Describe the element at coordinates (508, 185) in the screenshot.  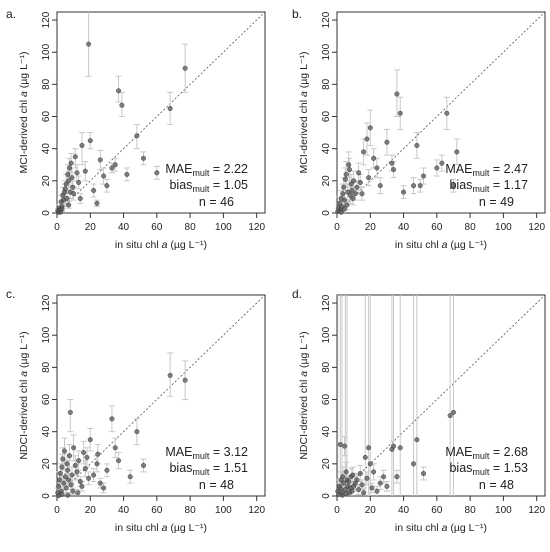
I see `bias-value: = 1.17` at that location.